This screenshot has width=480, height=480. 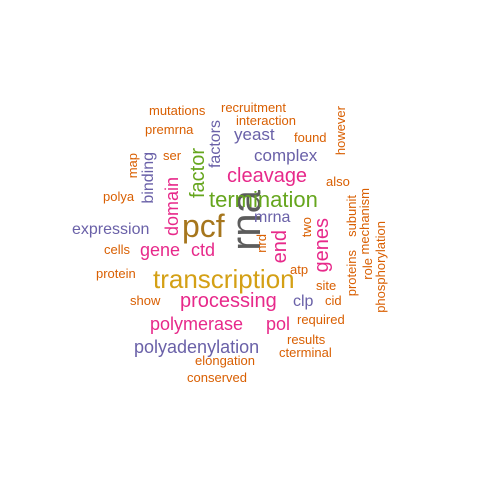 What do you see at coordinates (303, 301) in the screenshot?
I see `word-clp: clp` at bounding box center [303, 301].